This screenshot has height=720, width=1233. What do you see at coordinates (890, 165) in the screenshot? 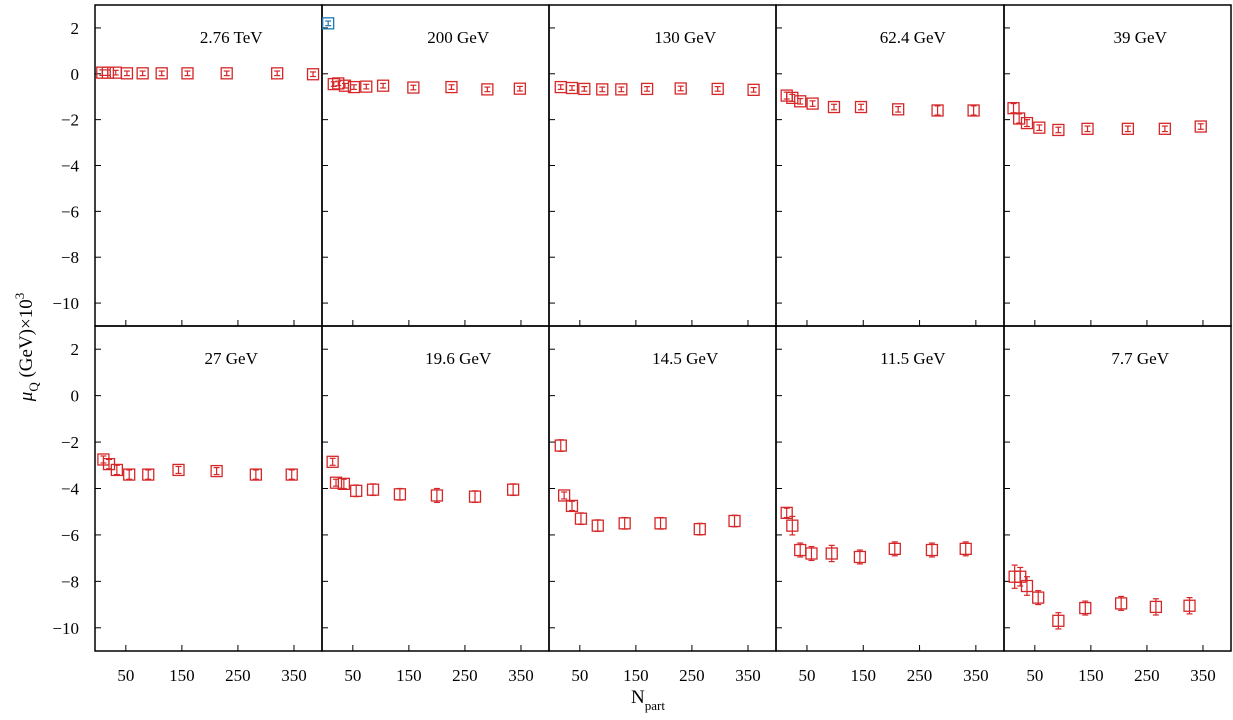
I see `panel-4: 62.4 GeV` at bounding box center [890, 165].